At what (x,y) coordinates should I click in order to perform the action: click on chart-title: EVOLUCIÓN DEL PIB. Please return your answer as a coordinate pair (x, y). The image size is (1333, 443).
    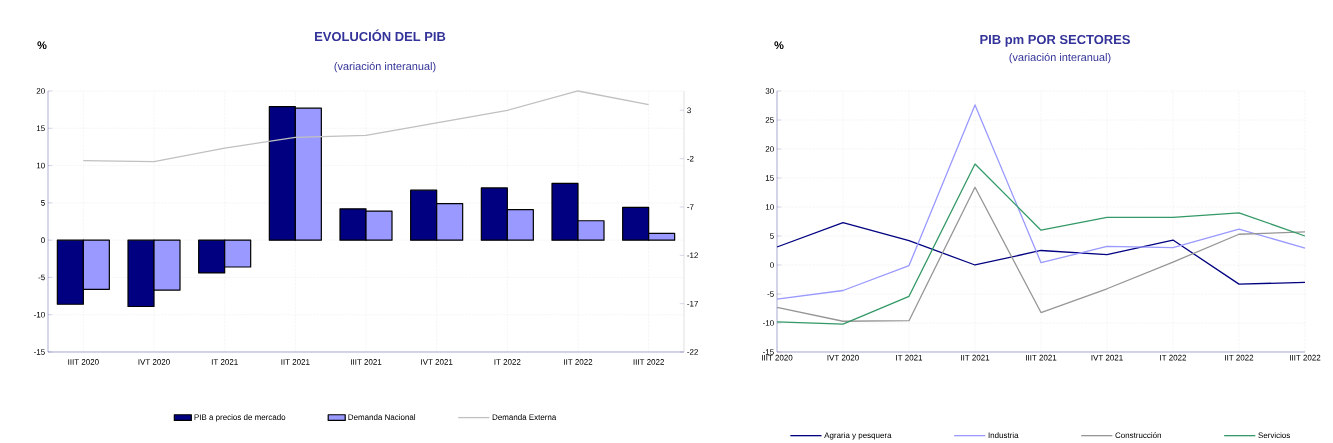
    Looking at the image, I should click on (380, 35).